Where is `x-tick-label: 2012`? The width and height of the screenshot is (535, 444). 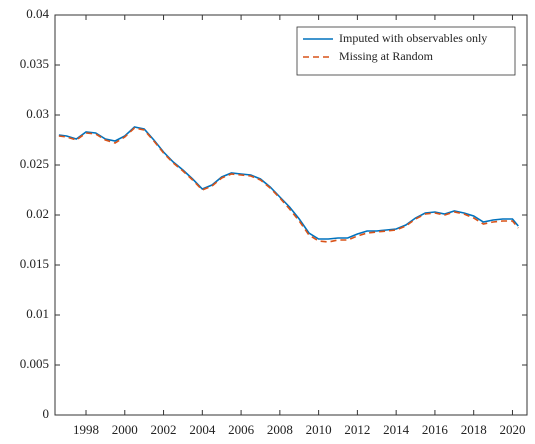 x-tick-label: 2012 is located at coordinates (357, 429).